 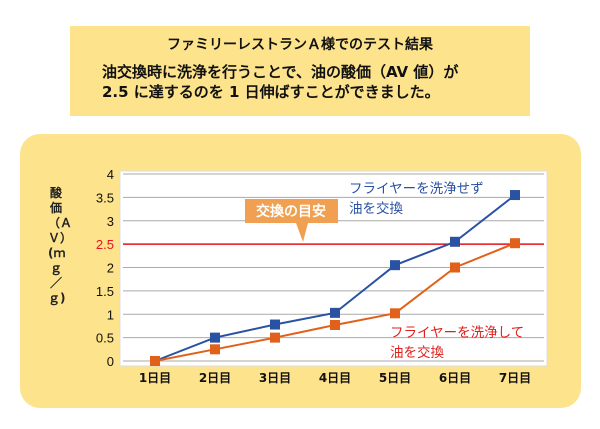 I want to click on x-tick-label: 7日目, so click(x=515, y=378).